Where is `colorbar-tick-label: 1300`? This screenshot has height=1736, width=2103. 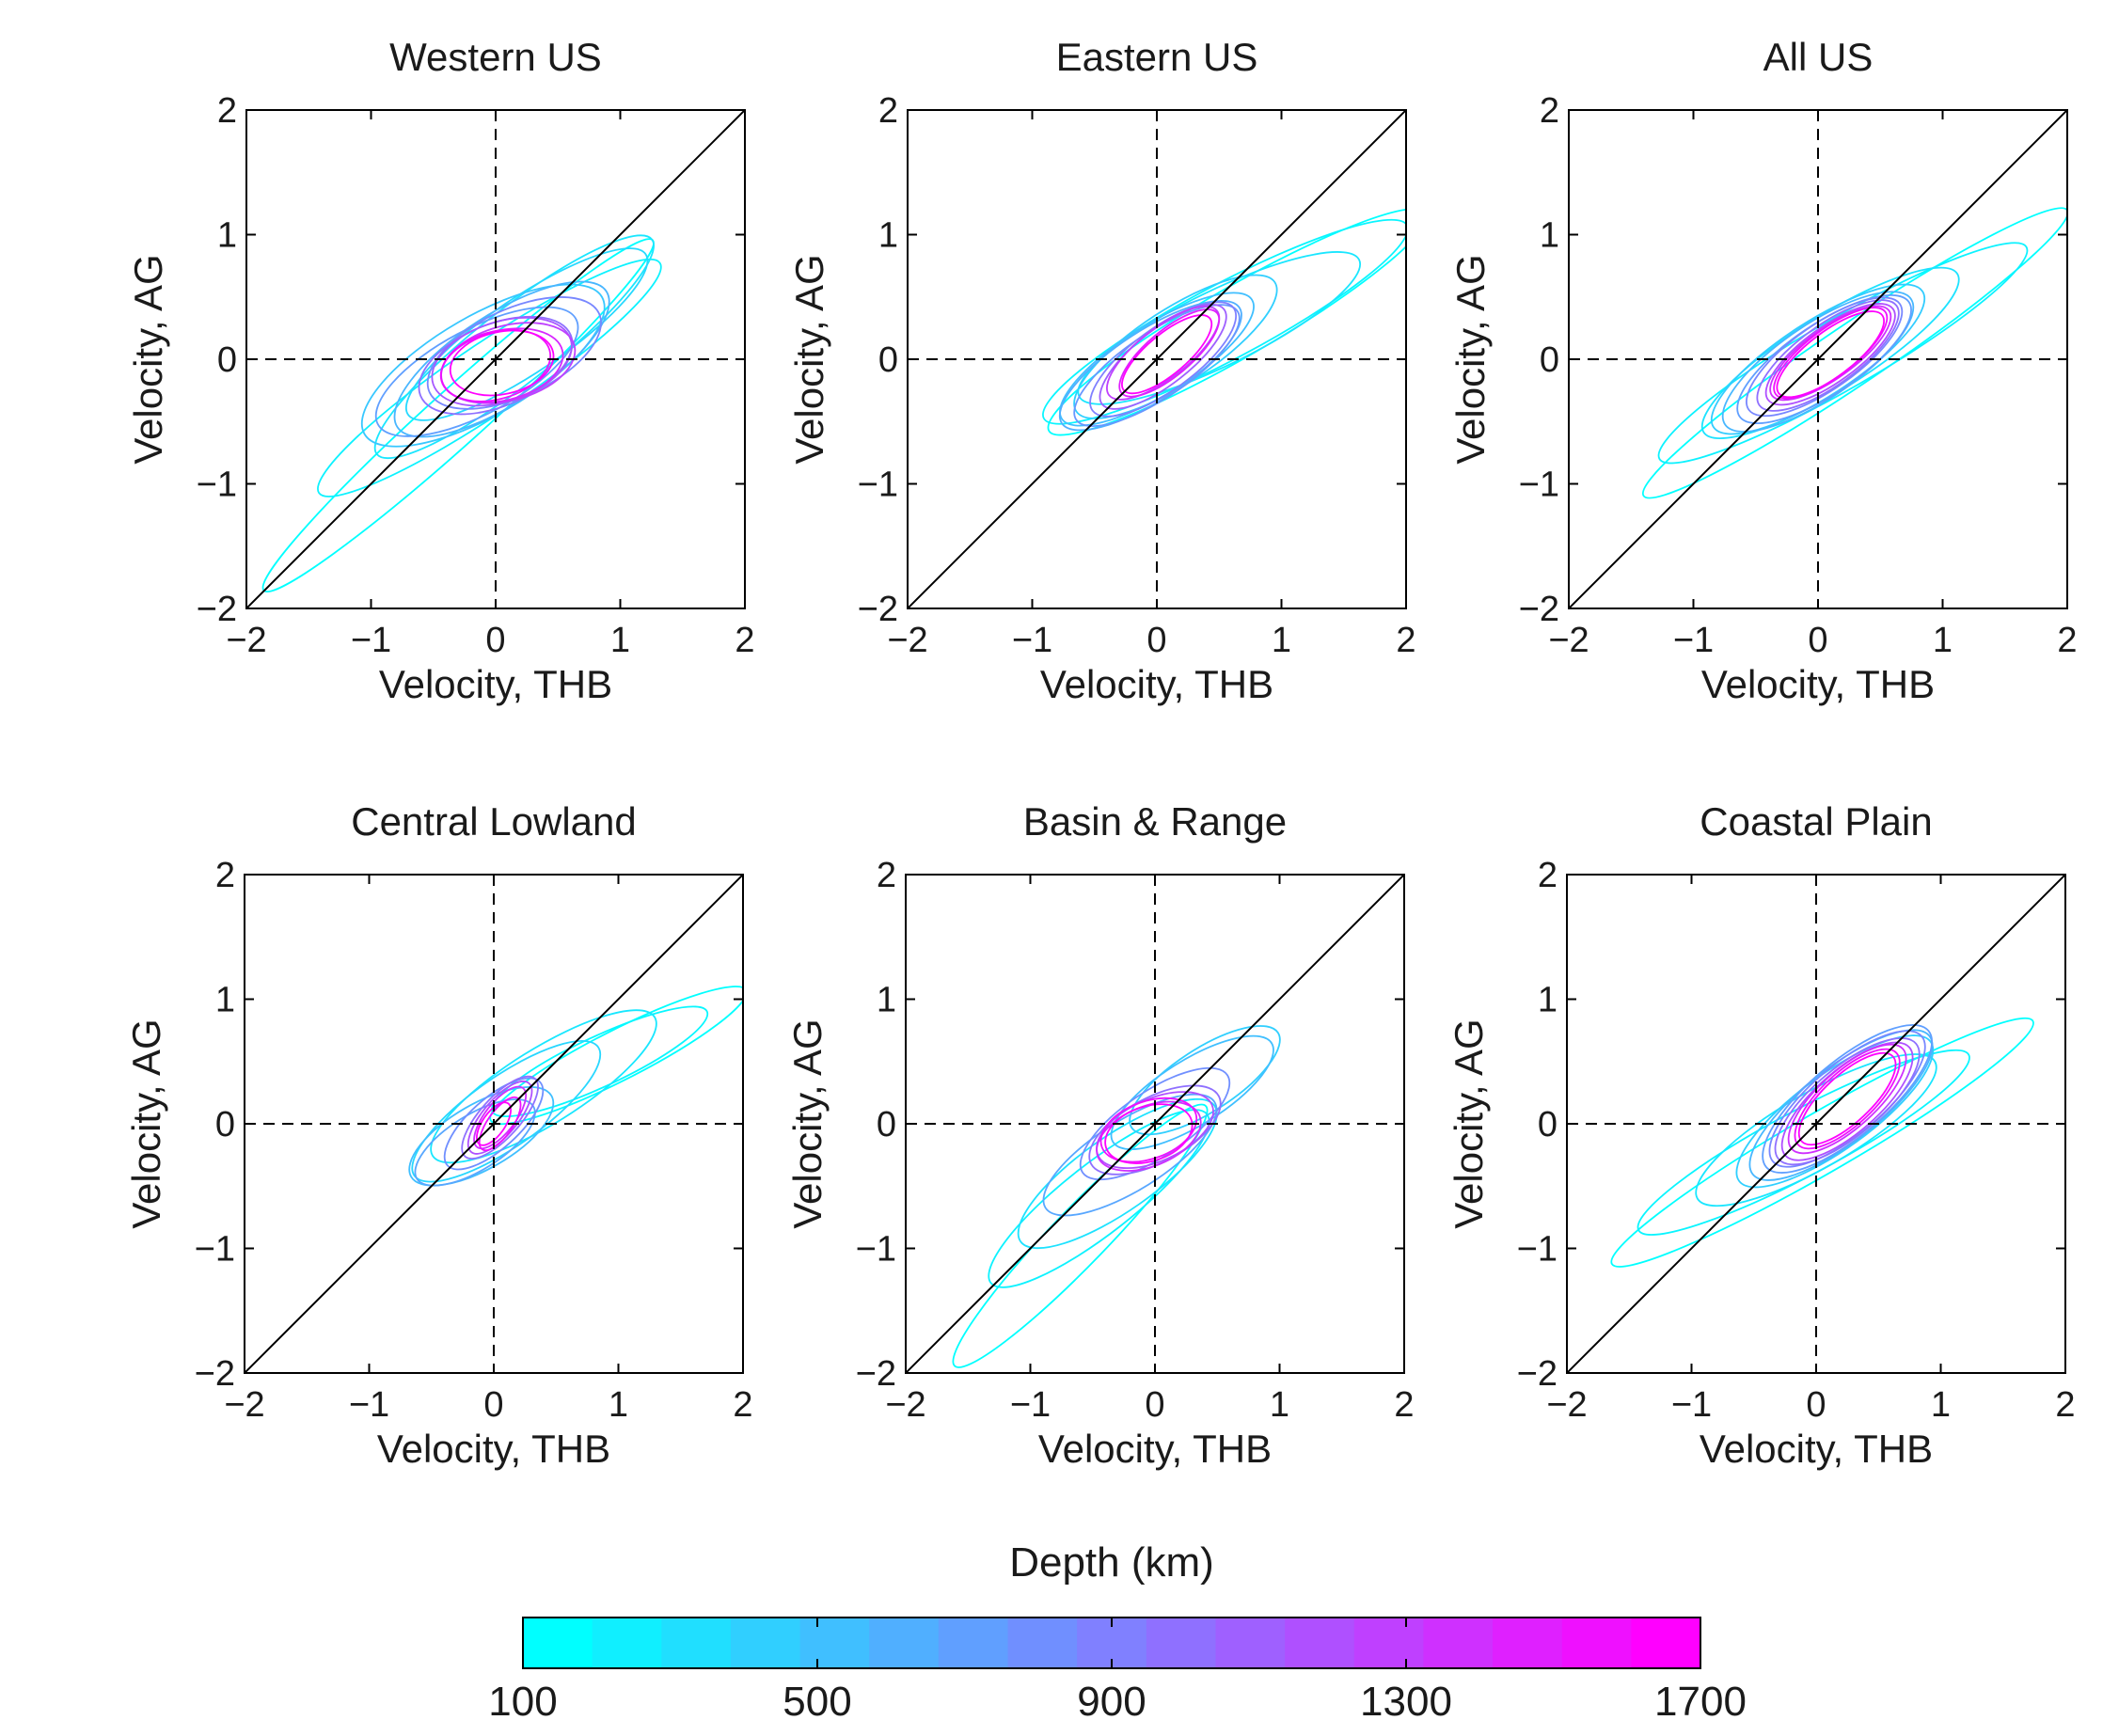
colorbar-tick-label: 1300 is located at coordinates (1406, 1702).